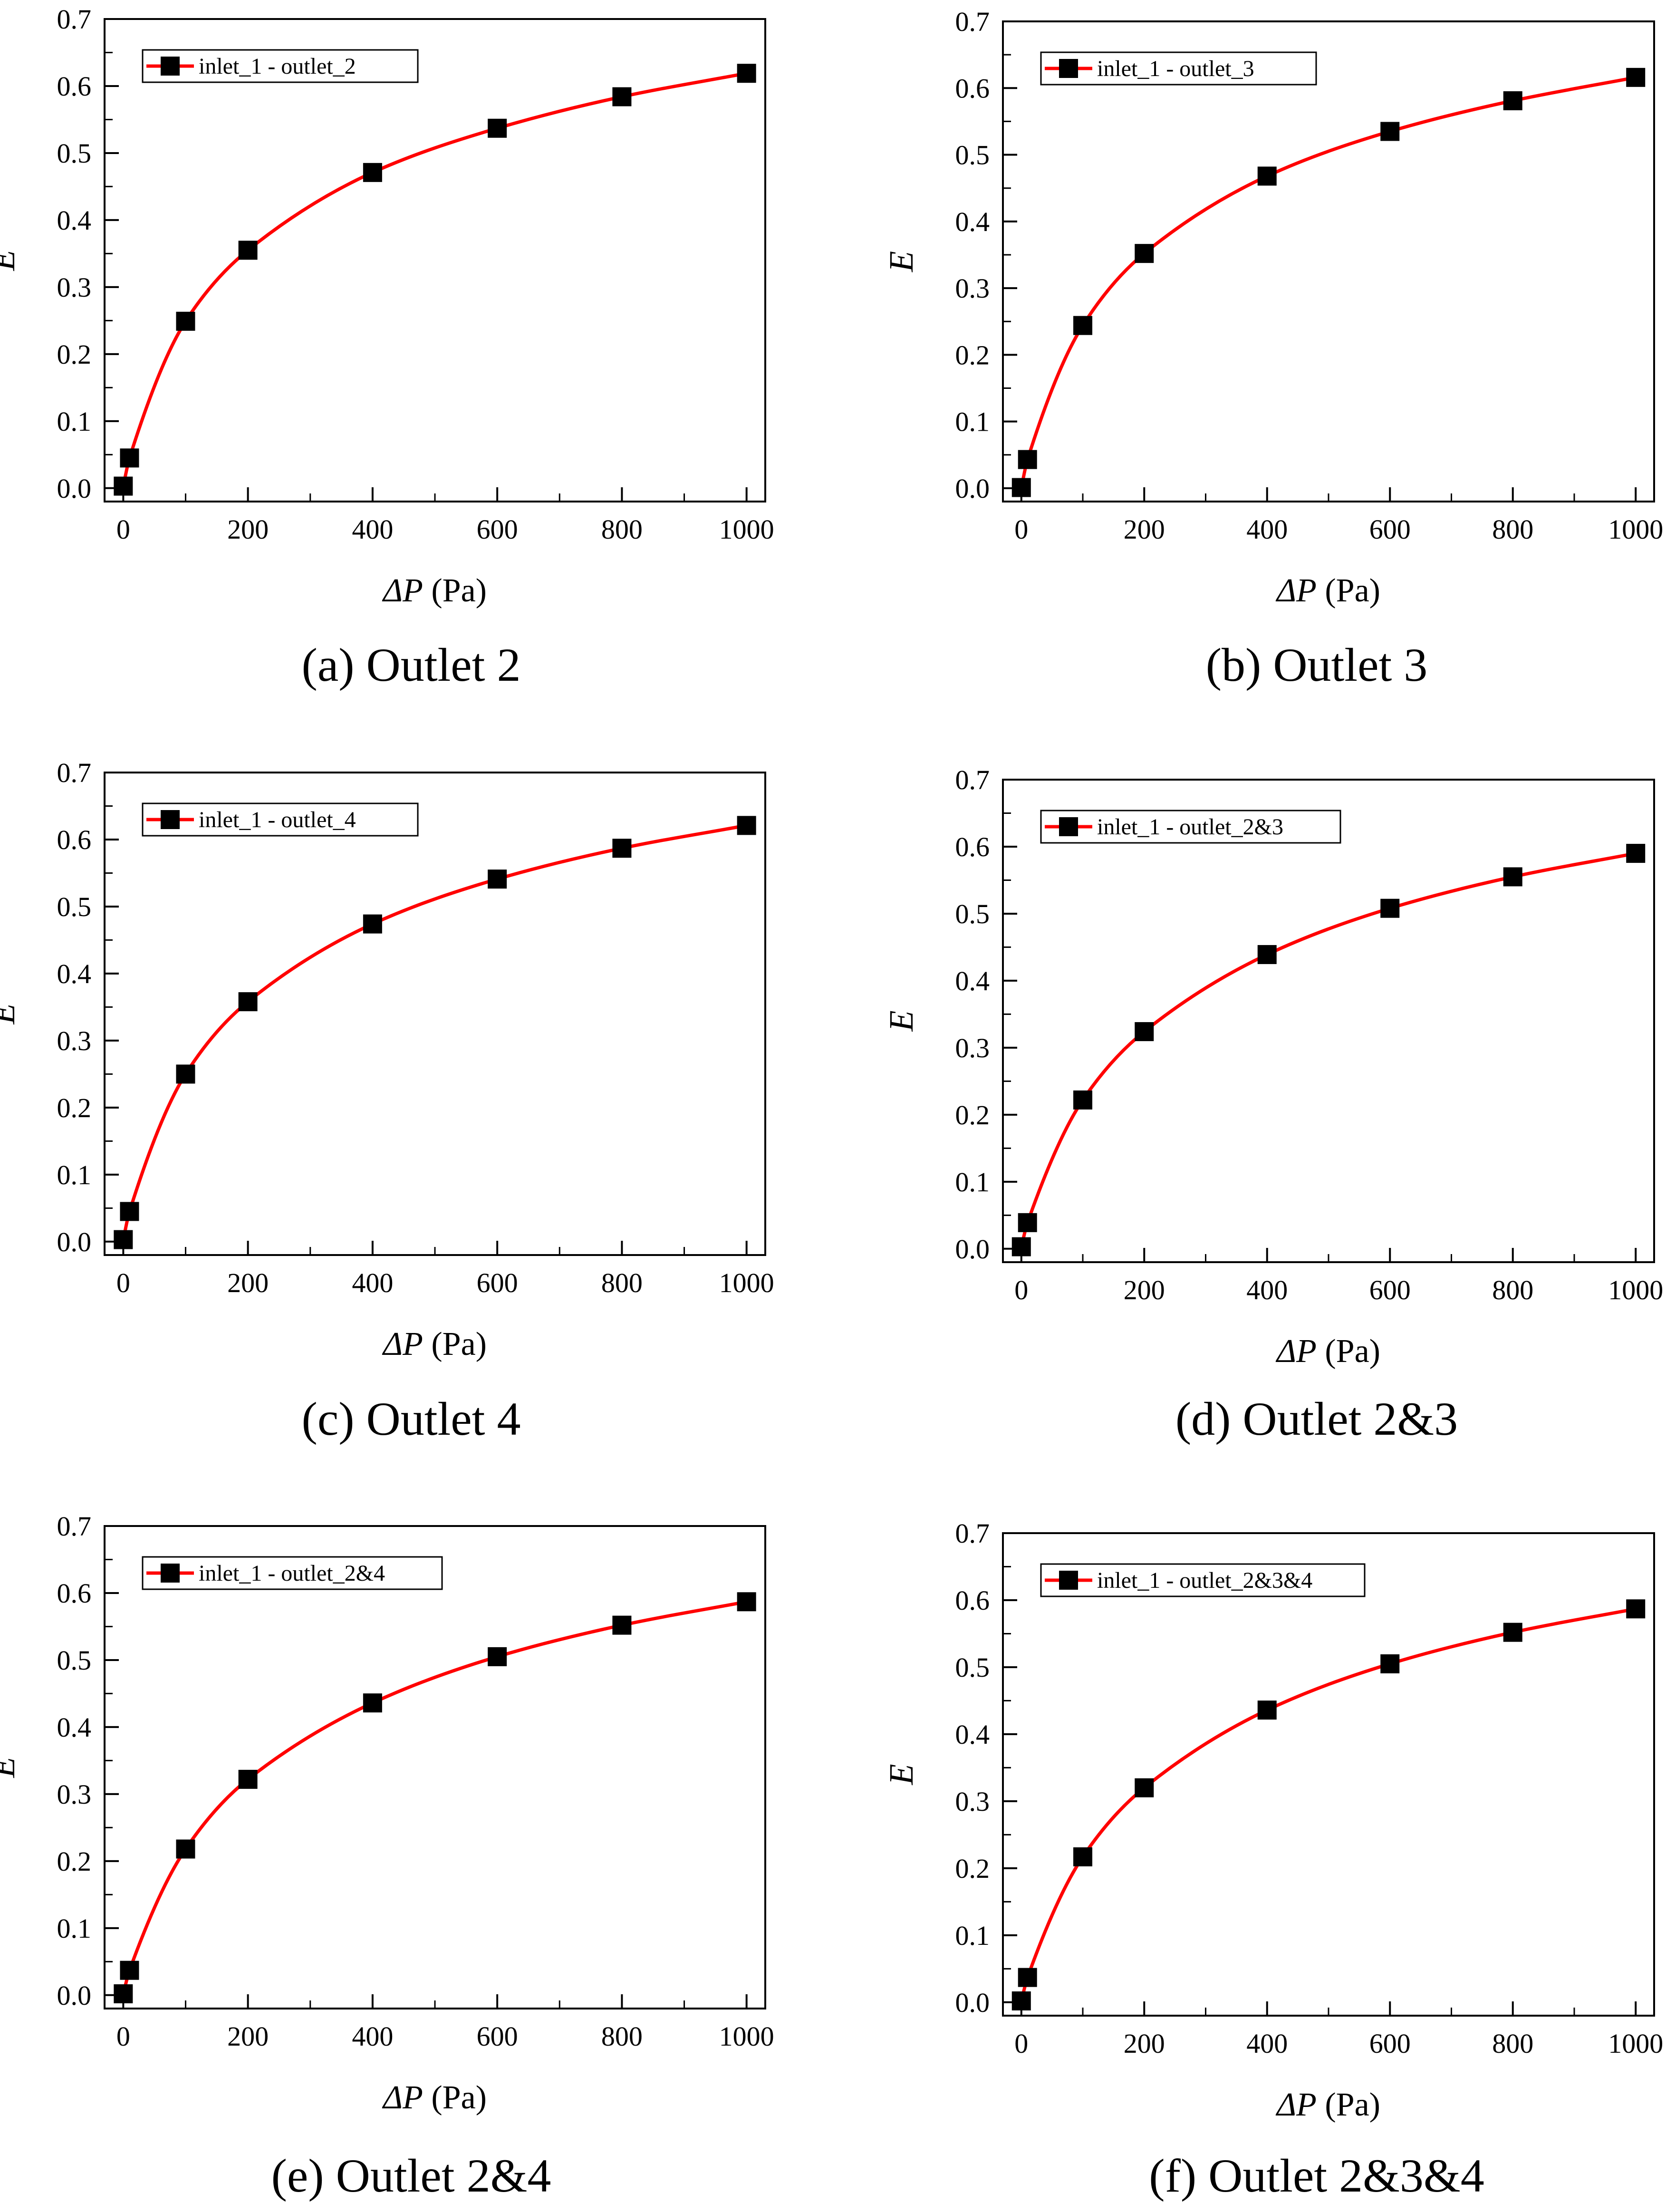  Describe the element at coordinates (372, 2036) in the screenshot. I see `chart-e-xtick-label: 400` at that location.